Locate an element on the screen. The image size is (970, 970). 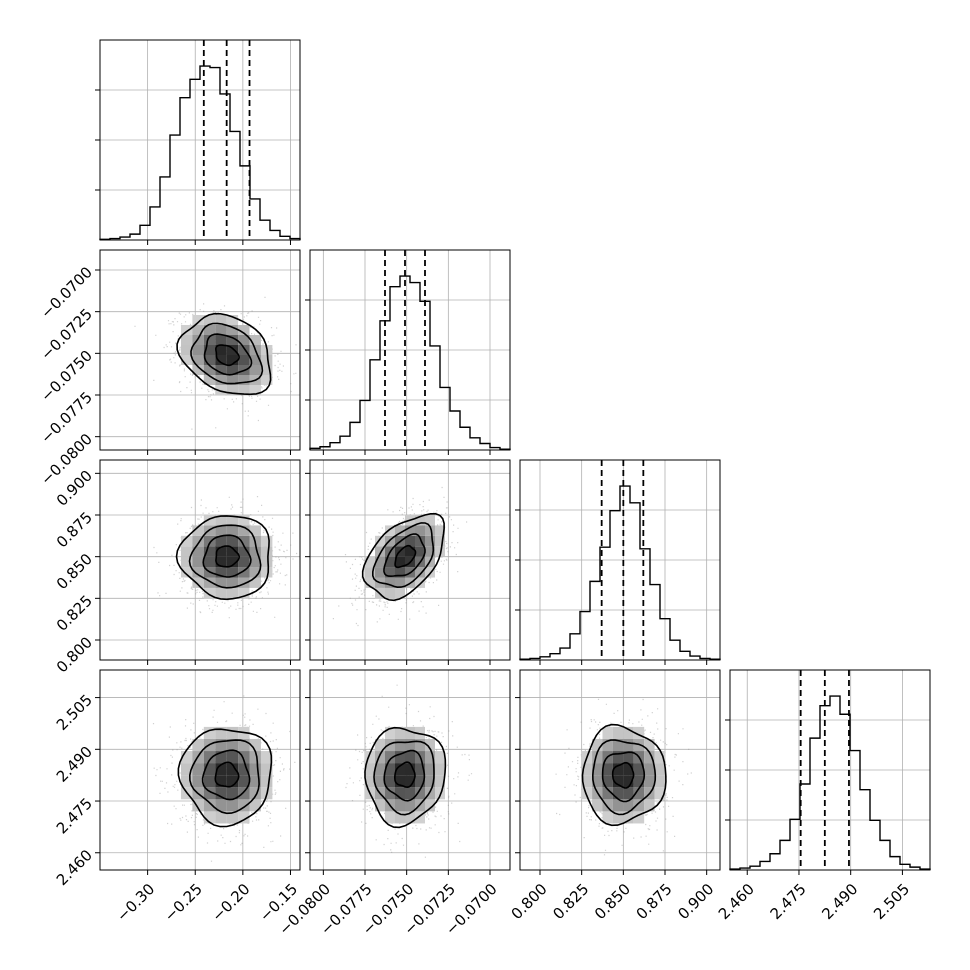
y-tick-label: 2.460 is located at coordinates (74, 867).